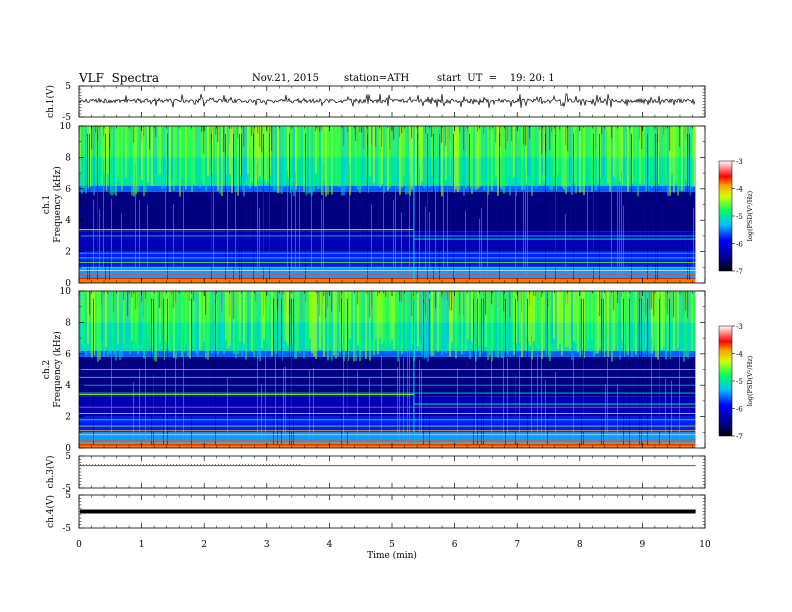 This screenshot has height=612, width=792. What do you see at coordinates (496, 78) in the screenshot?
I see `start-time-label: start UT = 19: 20: 1` at bounding box center [496, 78].